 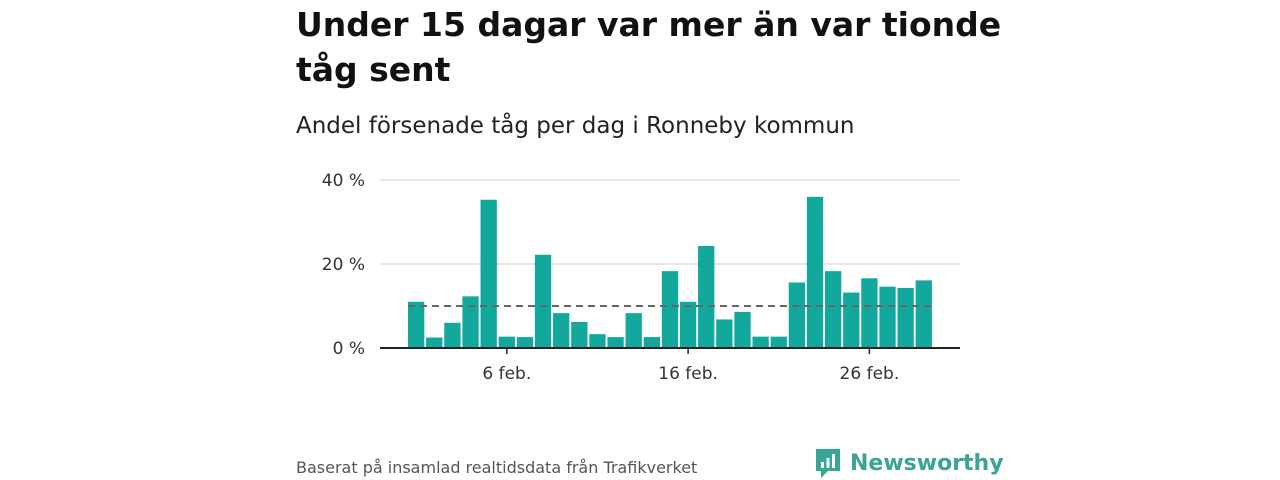 What do you see at coordinates (343, 181) in the screenshot?
I see `y-tick-label: 40 %` at bounding box center [343, 181].